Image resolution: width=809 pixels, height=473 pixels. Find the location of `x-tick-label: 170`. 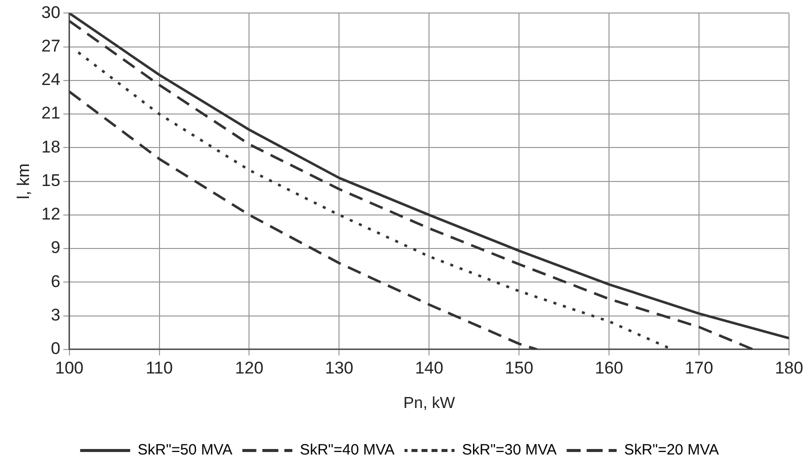

x-tick-label: 170 is located at coordinates (699, 368).